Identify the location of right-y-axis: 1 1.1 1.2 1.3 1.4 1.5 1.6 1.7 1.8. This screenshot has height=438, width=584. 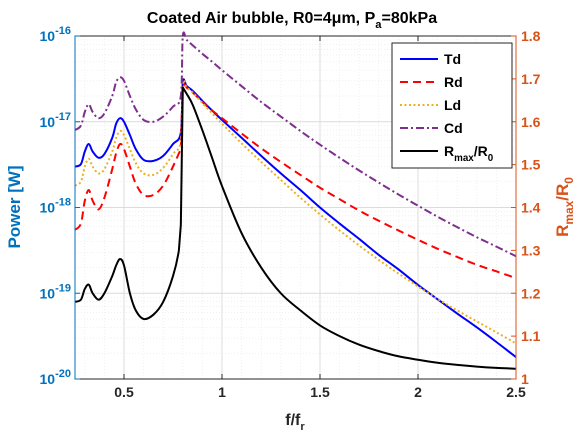
(526, 207).